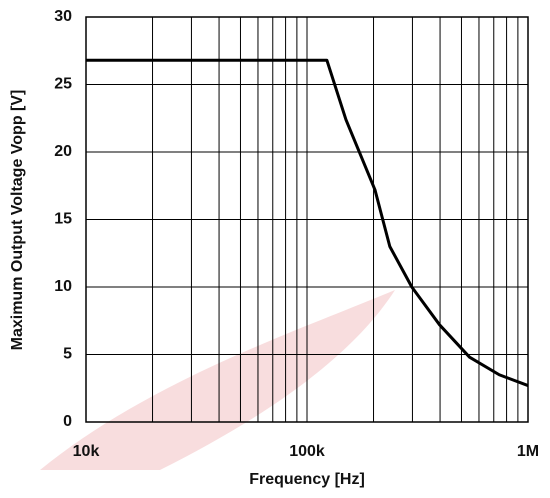 The width and height of the screenshot is (550, 498). What do you see at coordinates (63, 84) in the screenshot?
I see `y-tick-label: 25` at bounding box center [63, 84].